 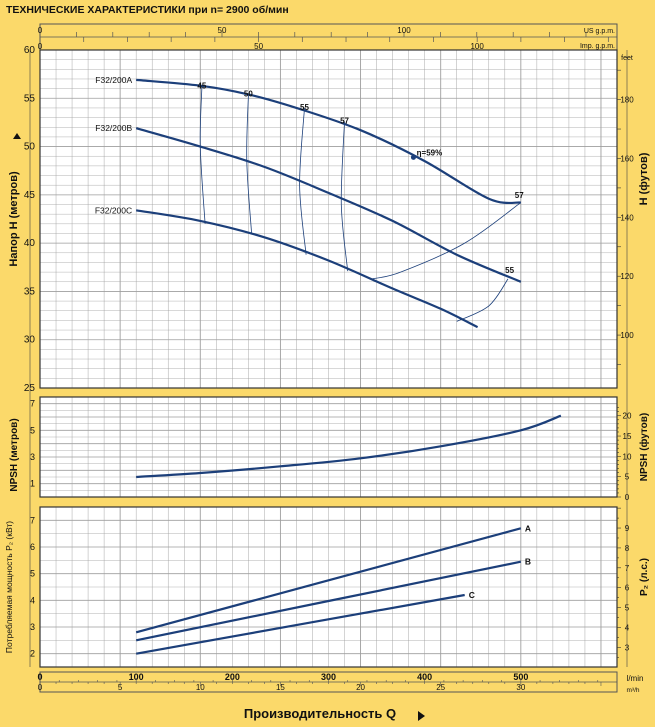 What do you see at coordinates (424, 677) in the screenshot?
I see `lmin-tick-label: 400` at bounding box center [424, 677].